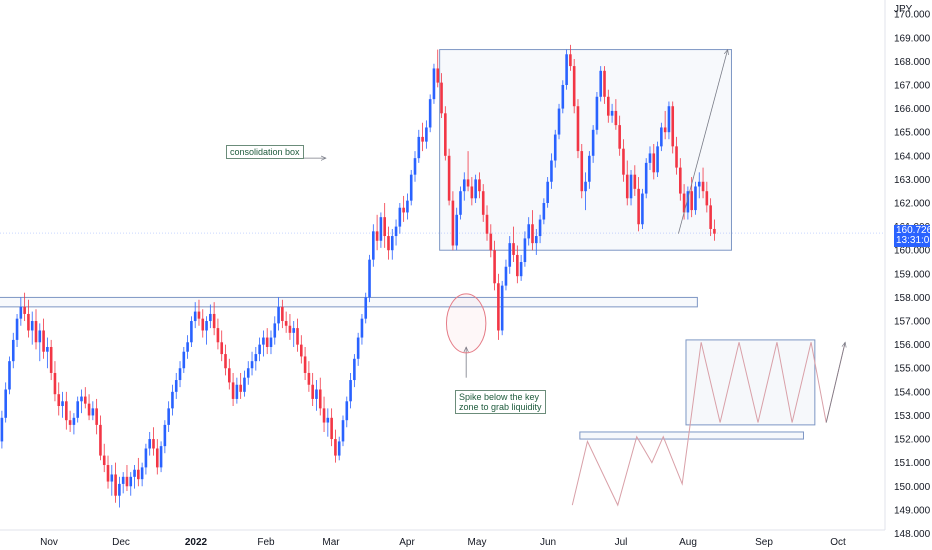 The width and height of the screenshot is (932, 550). Describe the element at coordinates (442, 538) in the screenshot. I see `x-axis: Nov Dec 2022 Feb Mar Apr May Jun Jul Aug Sep Oct` at that location.